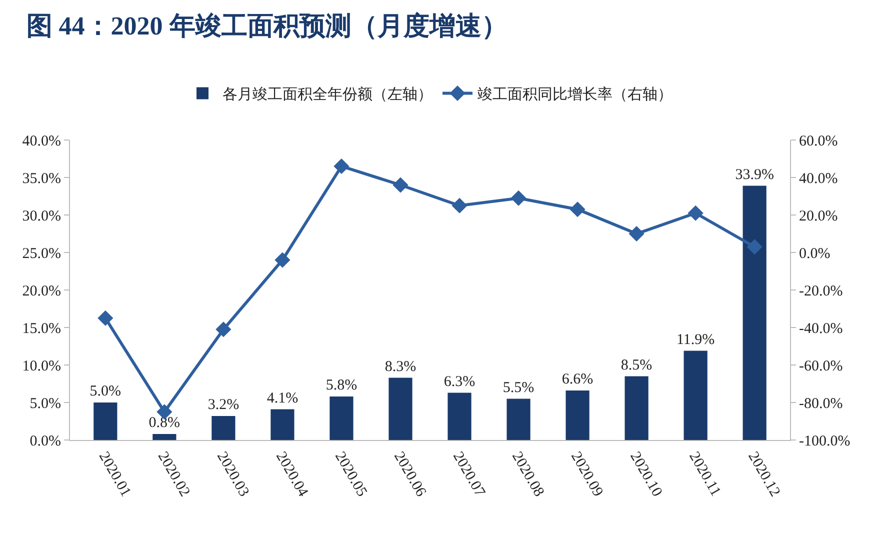 This screenshot has height=535, width=875. I want to click on y-tick-label: 30.0%, so click(41, 216).